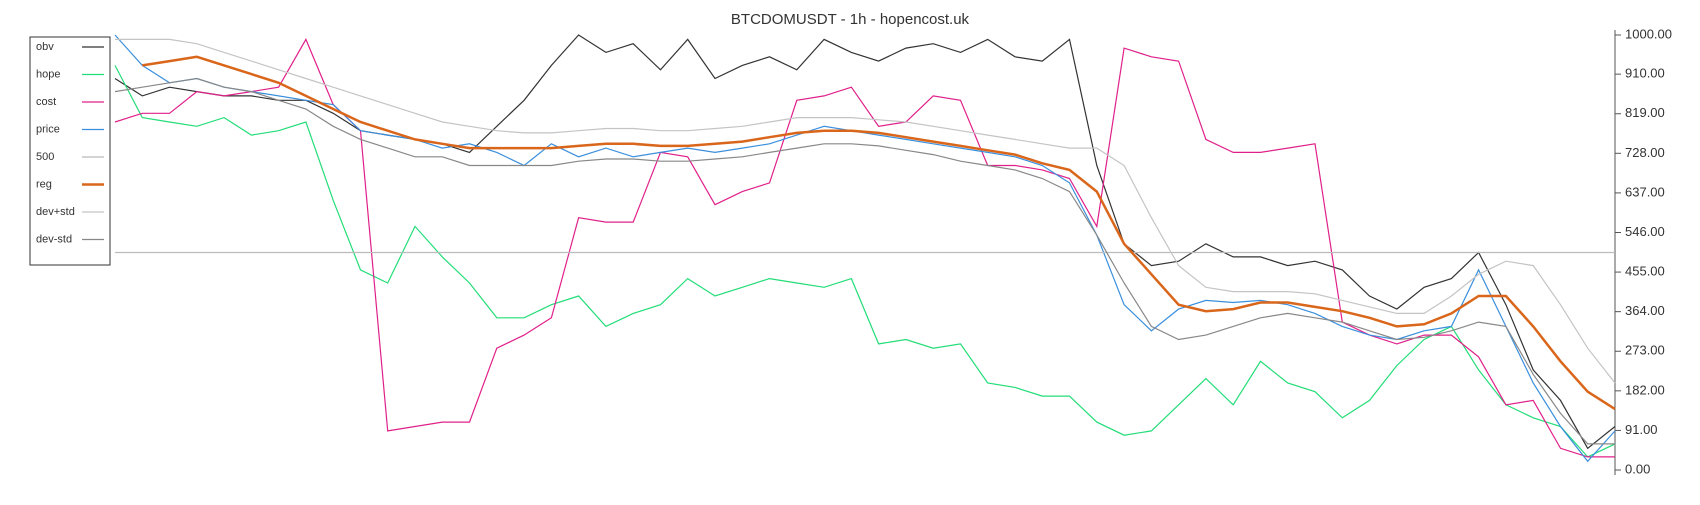  Describe the element at coordinates (46, 102) in the screenshot. I see `legend-label: cost` at that location.